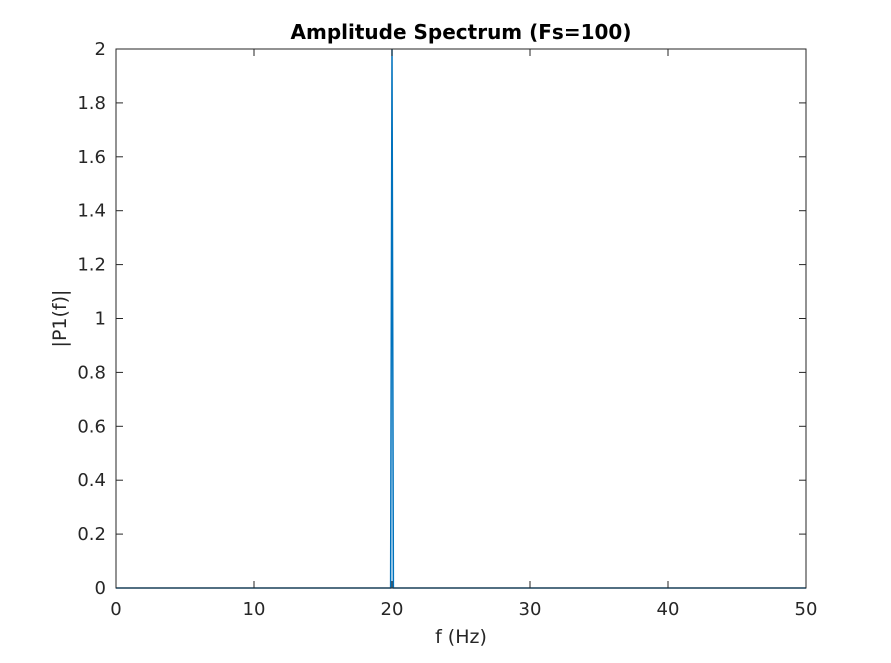  Describe the element at coordinates (392, 609) in the screenshot. I see `x-tick-label: 20` at that location.